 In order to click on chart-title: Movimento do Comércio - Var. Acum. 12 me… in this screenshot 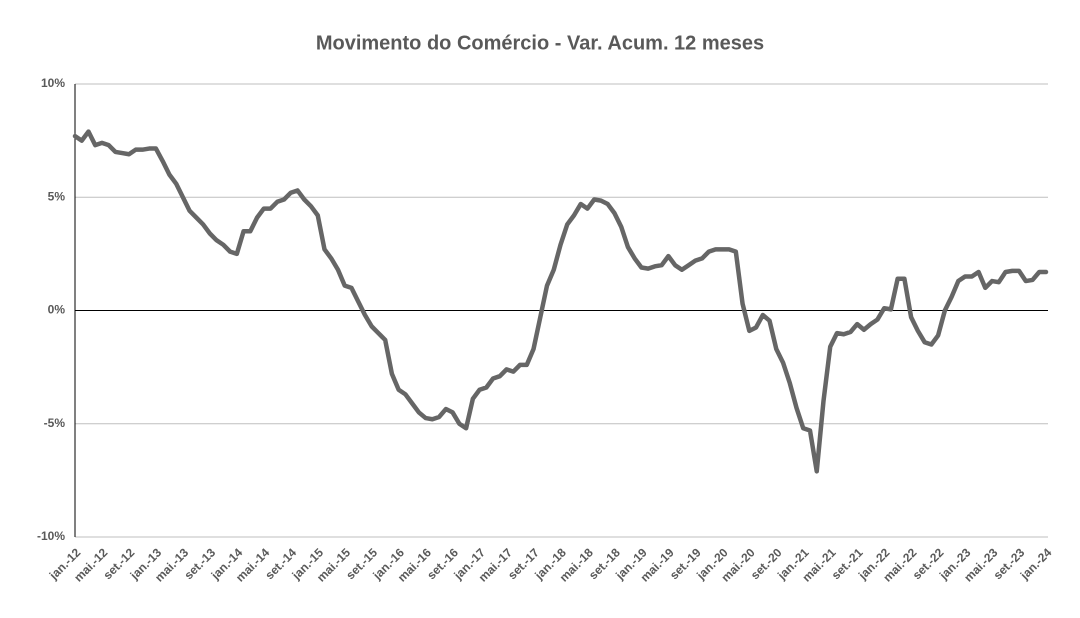, I will do `click(540, 43)`.